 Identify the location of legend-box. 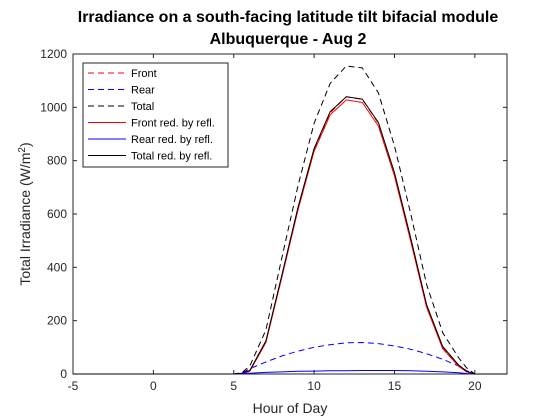
(155, 115).